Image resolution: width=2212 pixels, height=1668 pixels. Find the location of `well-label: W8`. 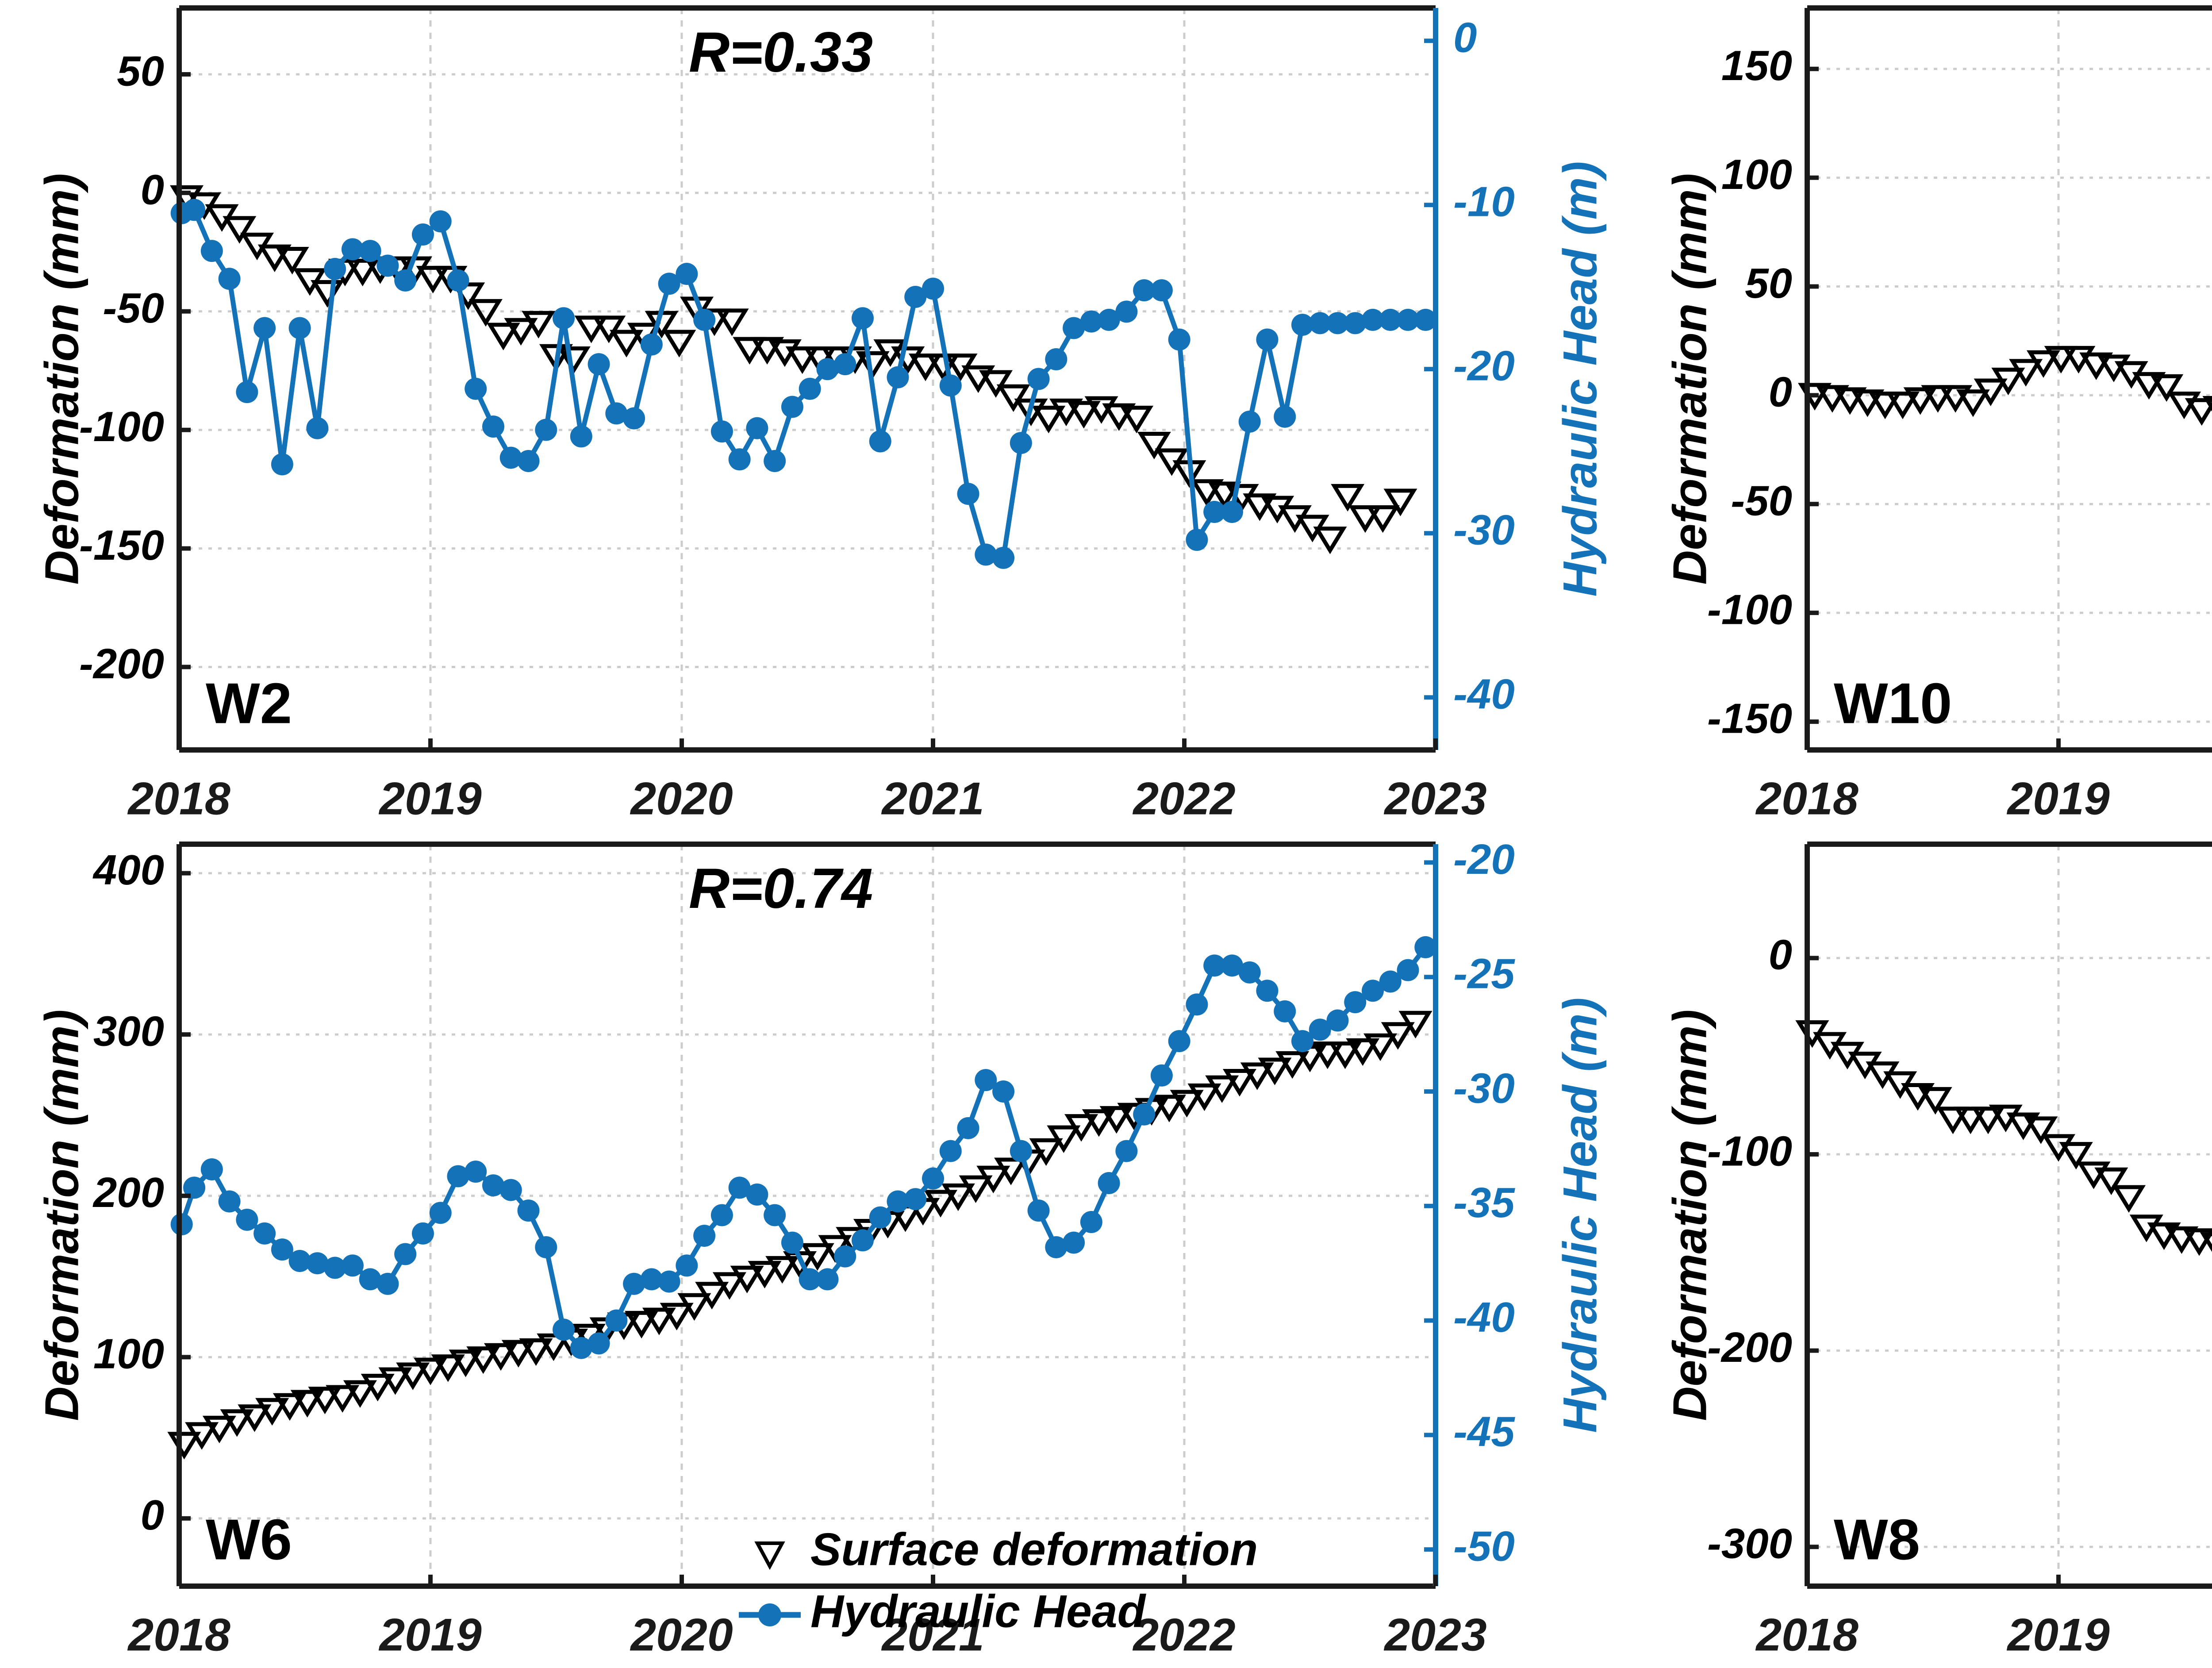

well-label: W8 is located at coordinates (1877, 1540).